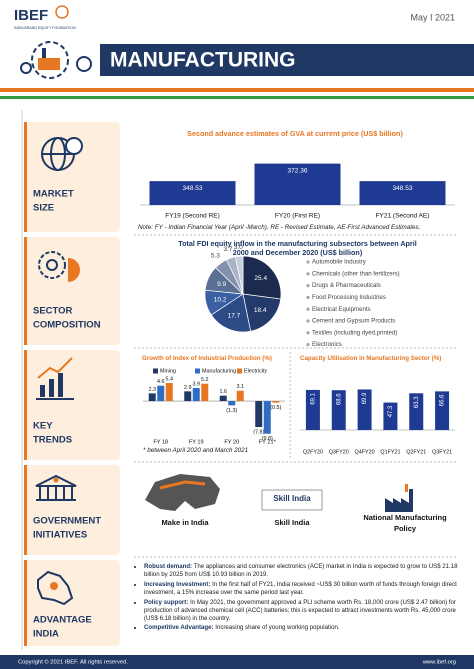  I want to click on x-tick-label: FY 19, so click(196, 442).